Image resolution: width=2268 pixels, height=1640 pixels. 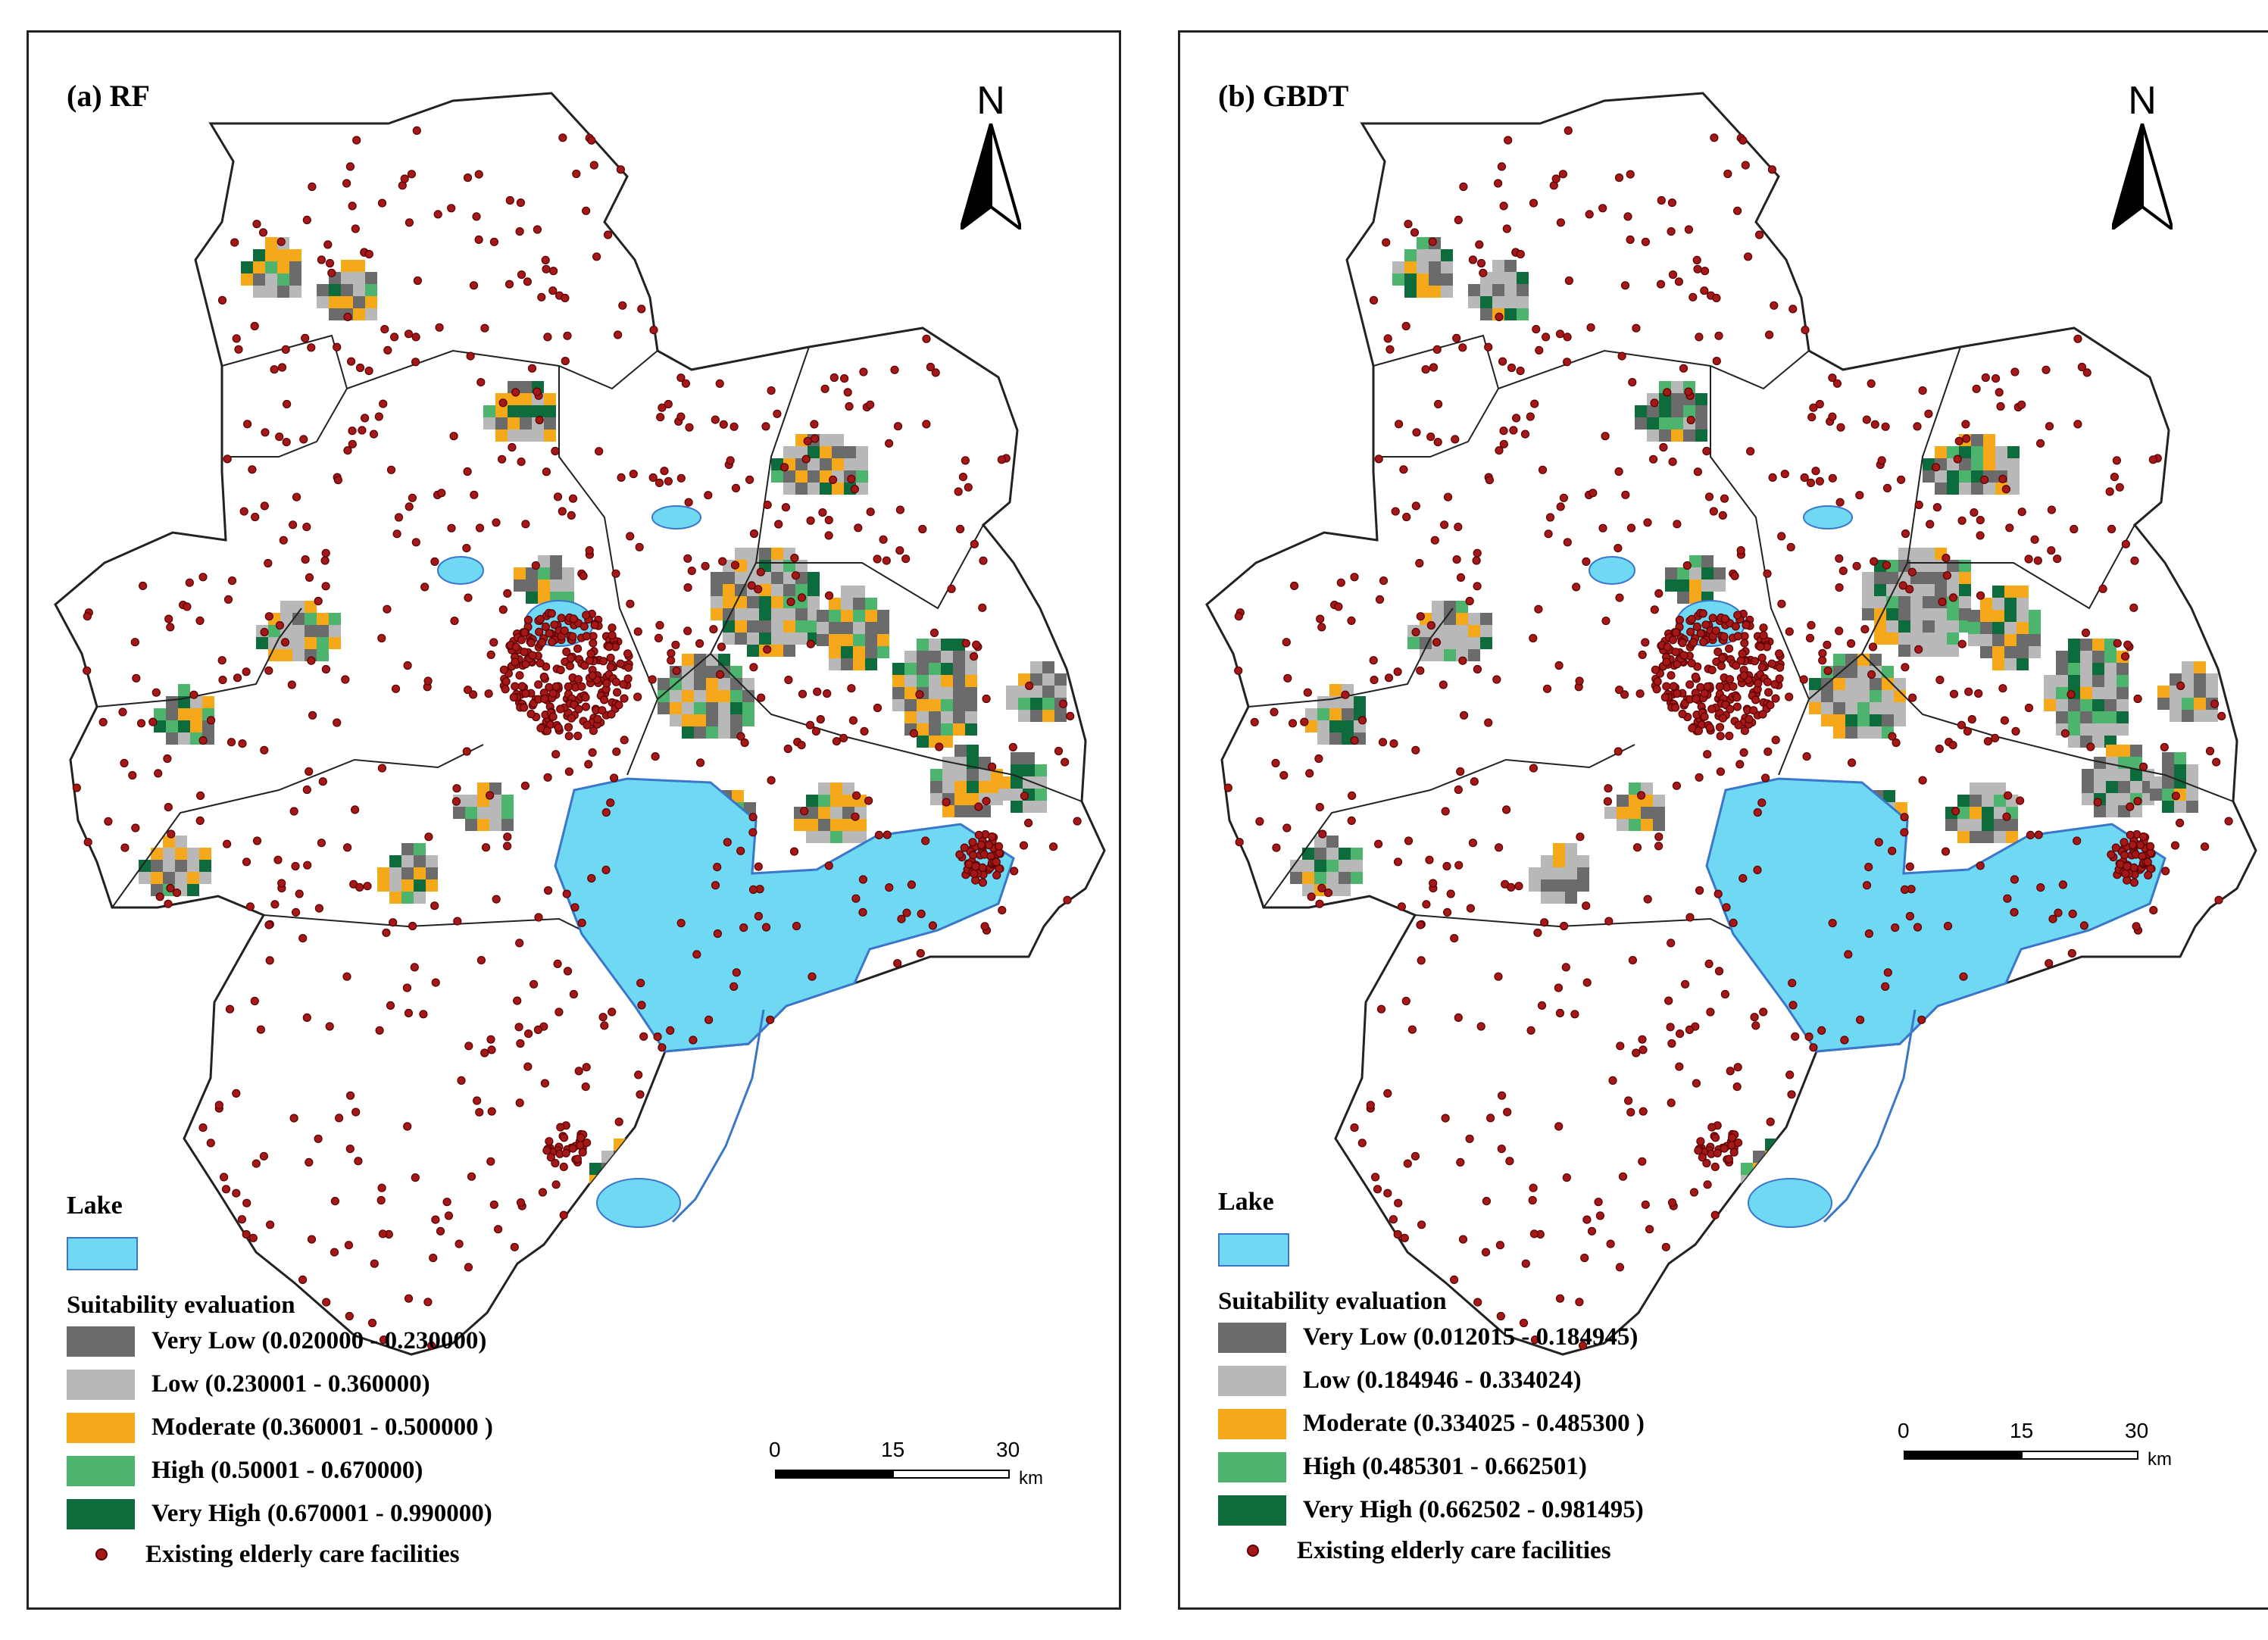 What do you see at coordinates (718, 1116) in the screenshot?
I see `river` at bounding box center [718, 1116].